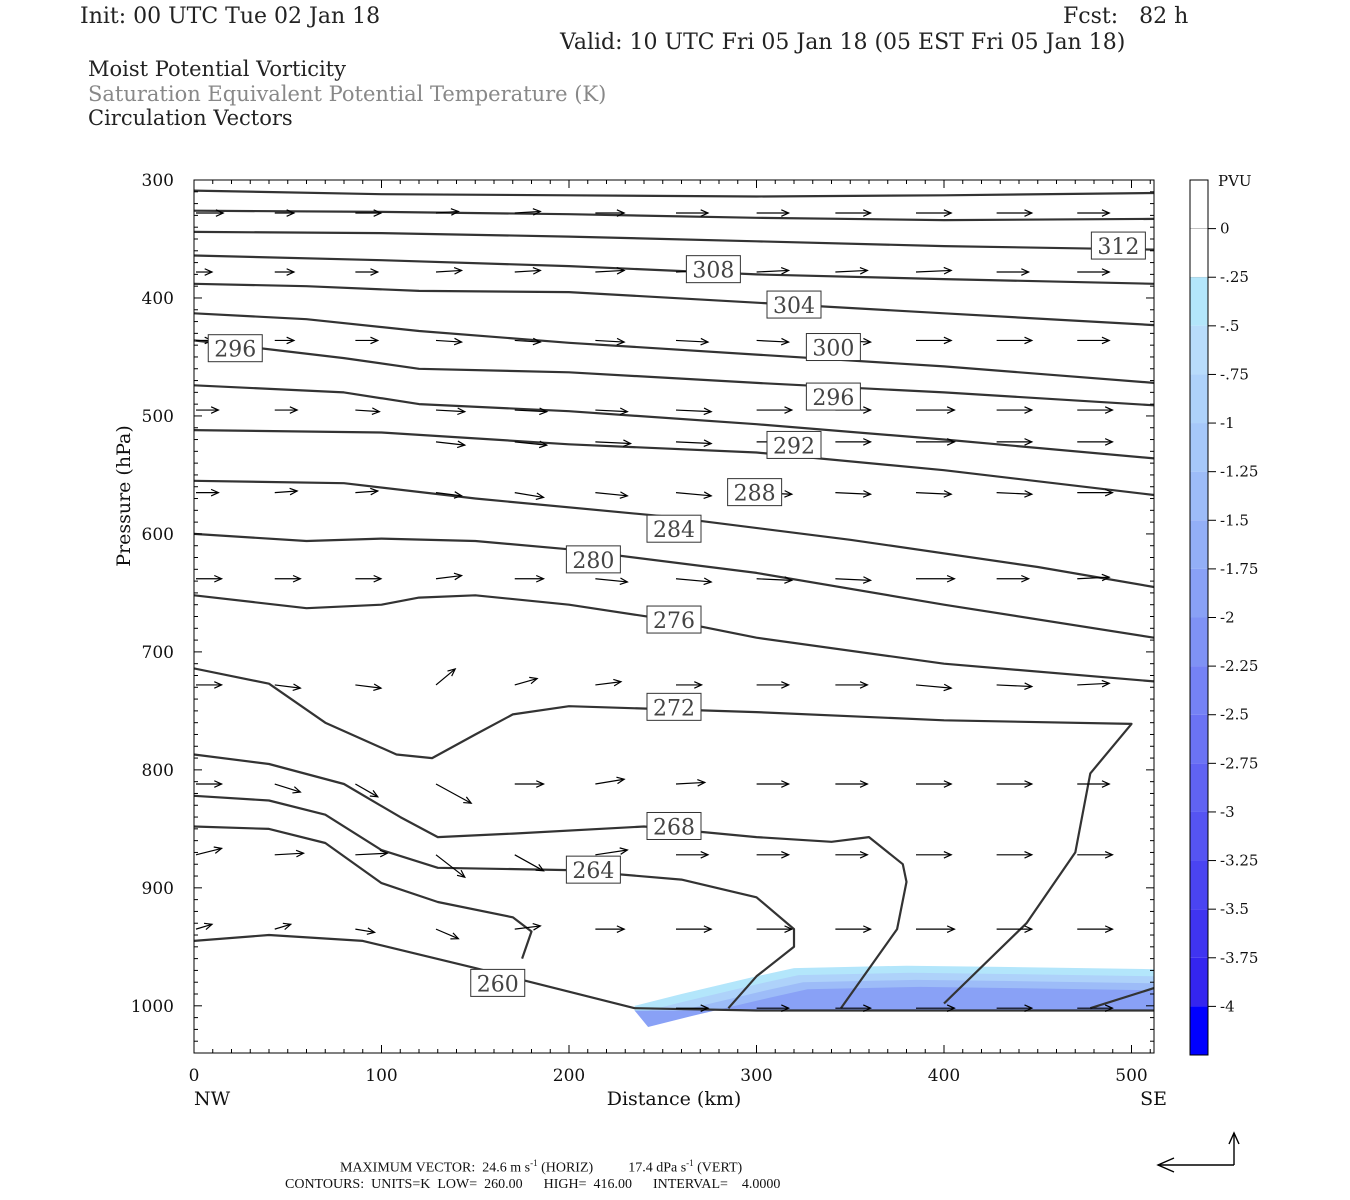  Describe the element at coordinates (158, 889) in the screenshot. I see `y-tick-label: 900` at that location.